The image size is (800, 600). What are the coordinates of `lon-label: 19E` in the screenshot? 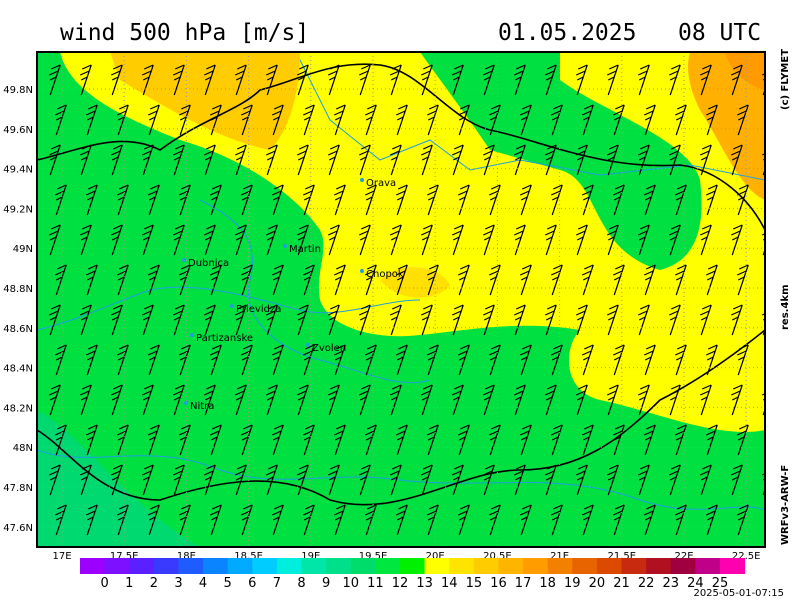 It's located at (310, 556).